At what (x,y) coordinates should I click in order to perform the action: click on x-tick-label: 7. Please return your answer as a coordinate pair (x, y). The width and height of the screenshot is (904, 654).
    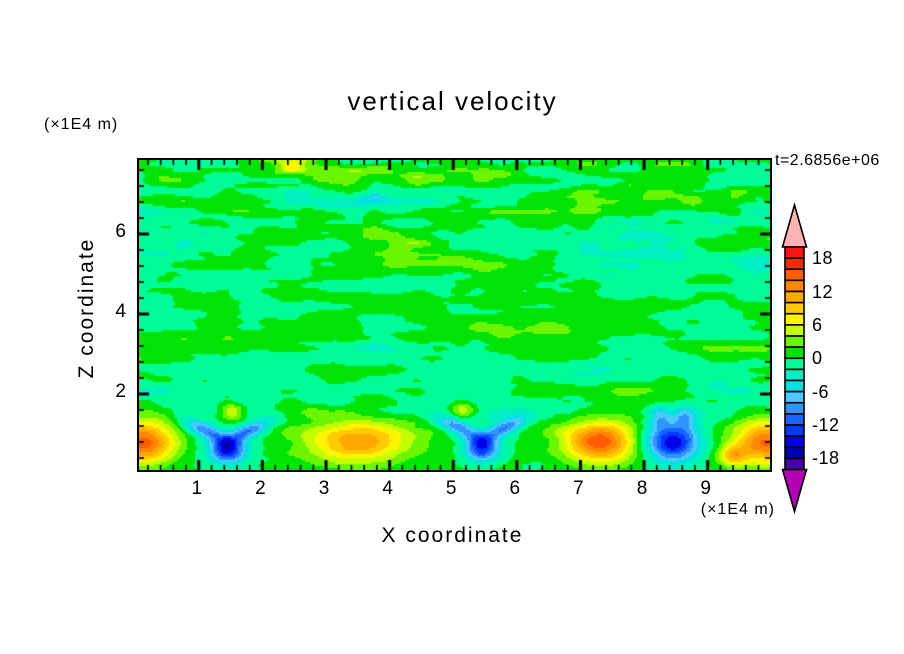
    Looking at the image, I should click on (578, 488).